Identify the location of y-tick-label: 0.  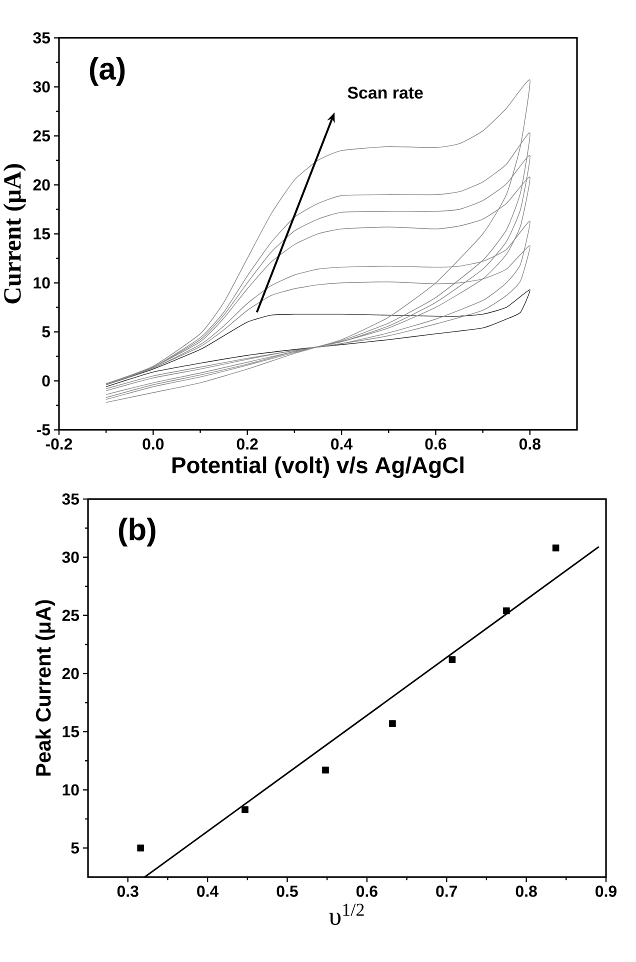
(46, 380).